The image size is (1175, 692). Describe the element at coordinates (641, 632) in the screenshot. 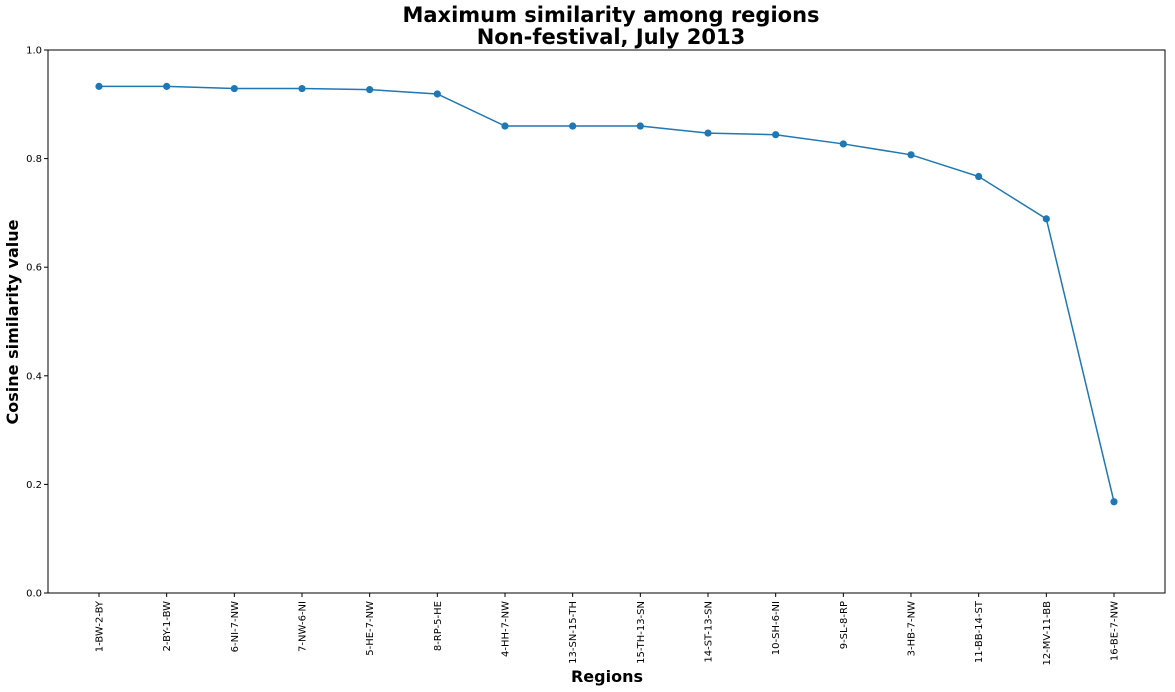

I see `x-tick-label: 15-TH-13-SN` at that location.